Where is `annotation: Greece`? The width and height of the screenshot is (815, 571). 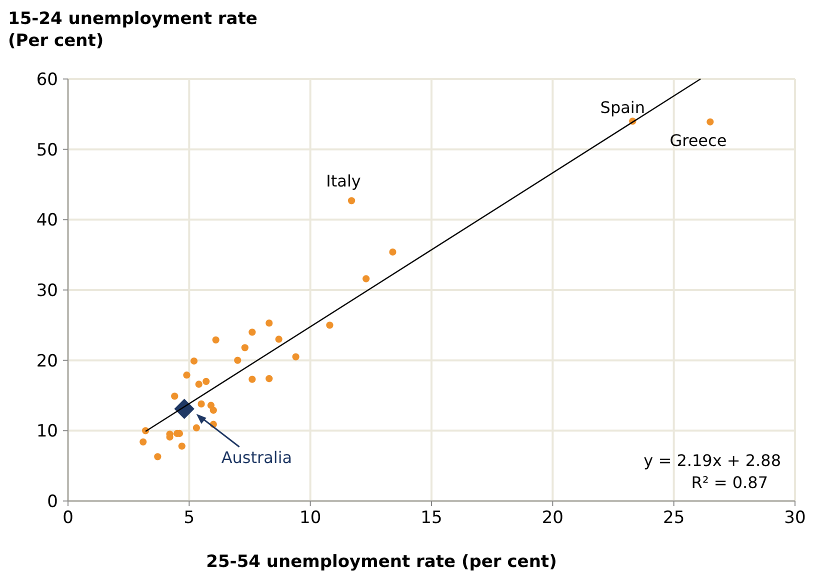
annotation: Greece is located at coordinates (698, 140).